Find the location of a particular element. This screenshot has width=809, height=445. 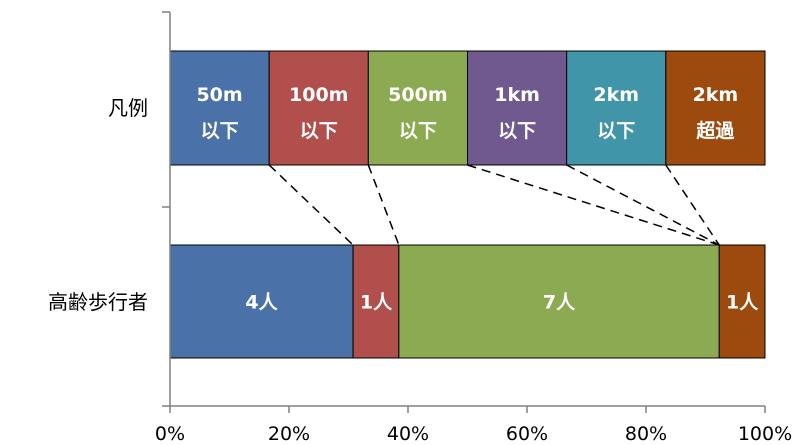

data-segment-label-0: 4人 is located at coordinates (261, 303).